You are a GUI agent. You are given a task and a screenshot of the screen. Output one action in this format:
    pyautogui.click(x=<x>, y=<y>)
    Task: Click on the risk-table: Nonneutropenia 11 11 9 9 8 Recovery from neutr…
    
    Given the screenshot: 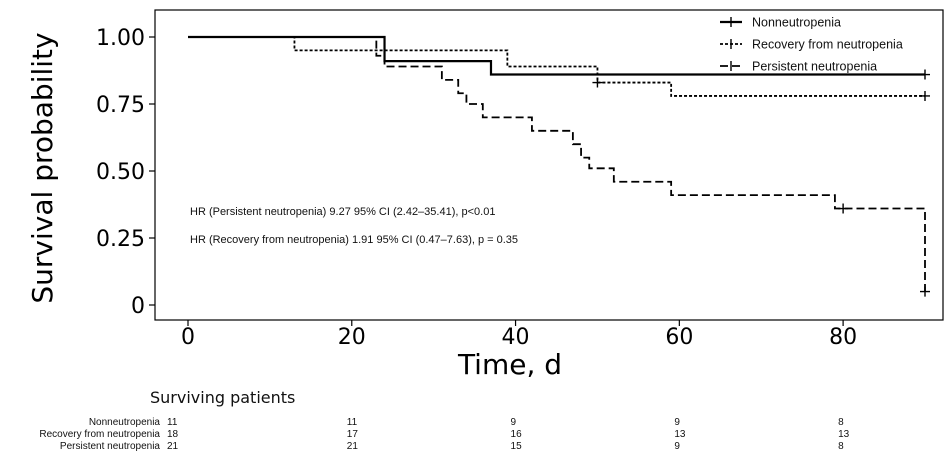 What is the action you would take?
    pyautogui.click(x=444, y=434)
    